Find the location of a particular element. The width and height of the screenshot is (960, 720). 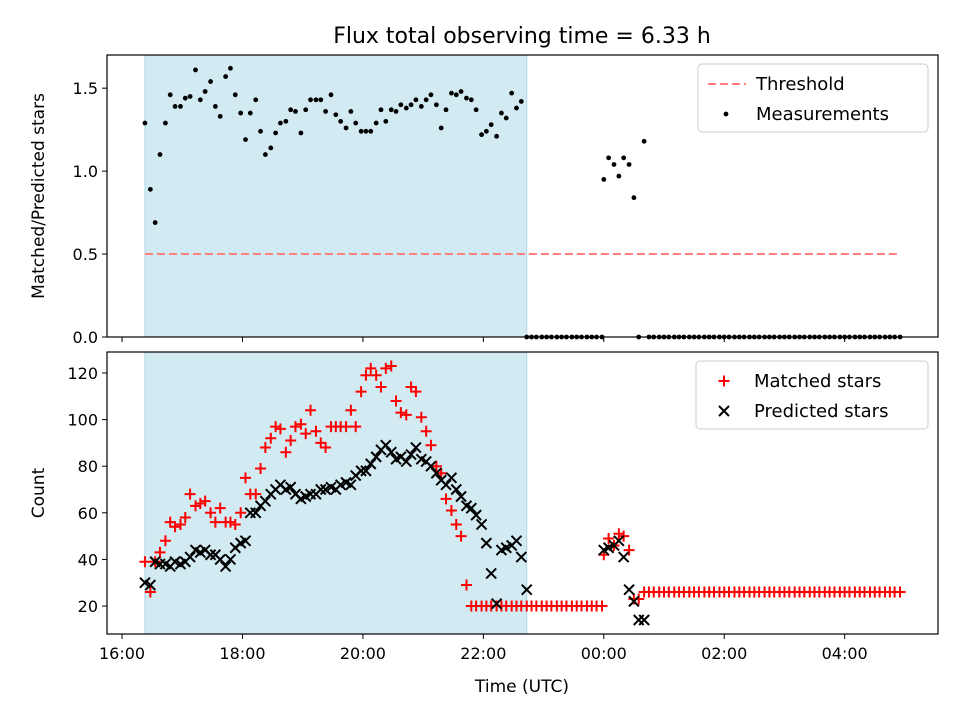

legend-marker is located at coordinates (726, 114).